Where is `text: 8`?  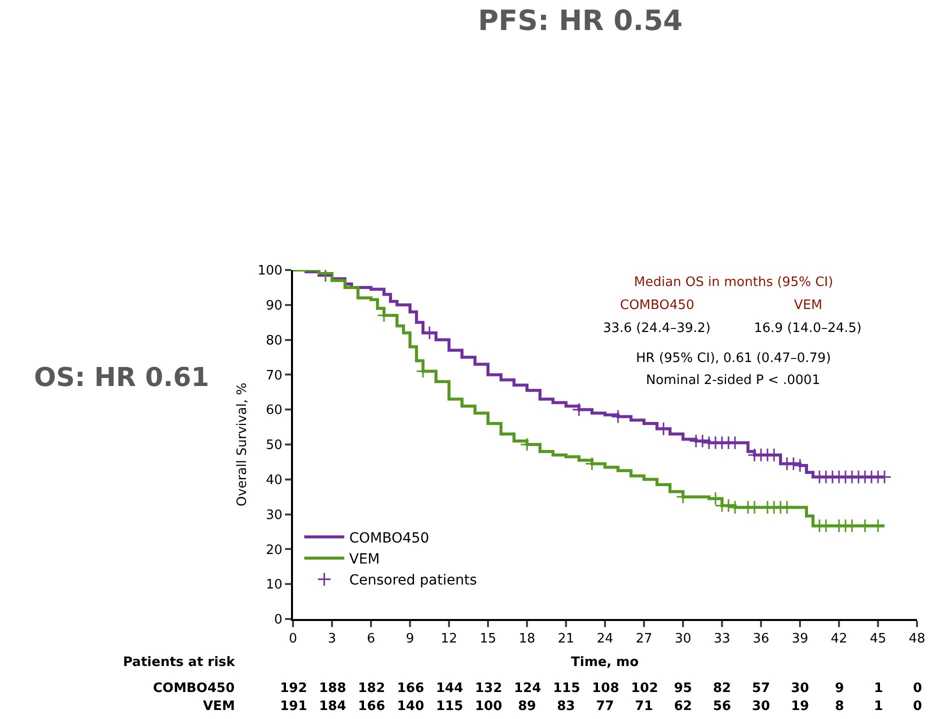
text: 8 is located at coordinates (839, 706).